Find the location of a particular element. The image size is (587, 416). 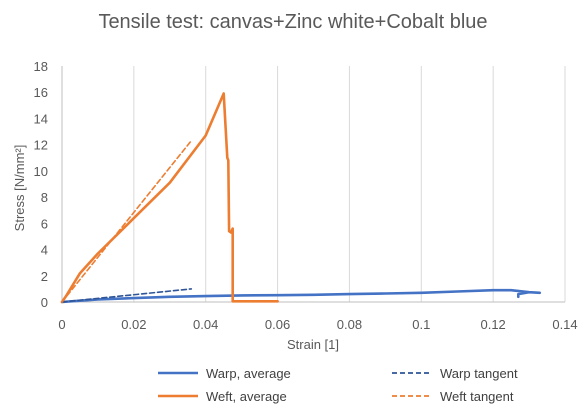

x-tick-label: 0.06 is located at coordinates (277, 324).